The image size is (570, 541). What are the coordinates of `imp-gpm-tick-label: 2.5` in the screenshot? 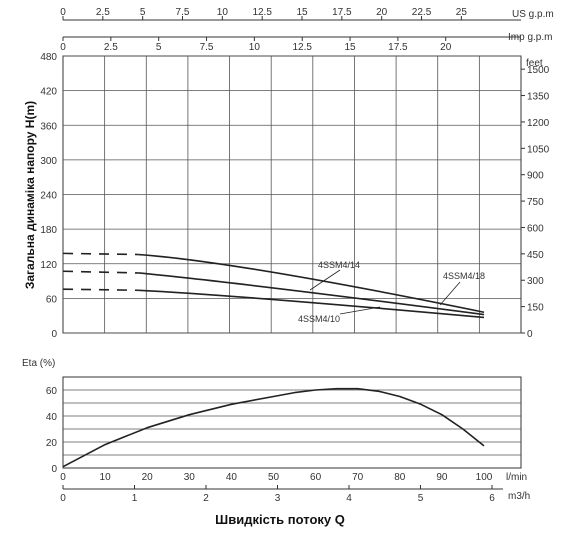 It's located at (111, 47).